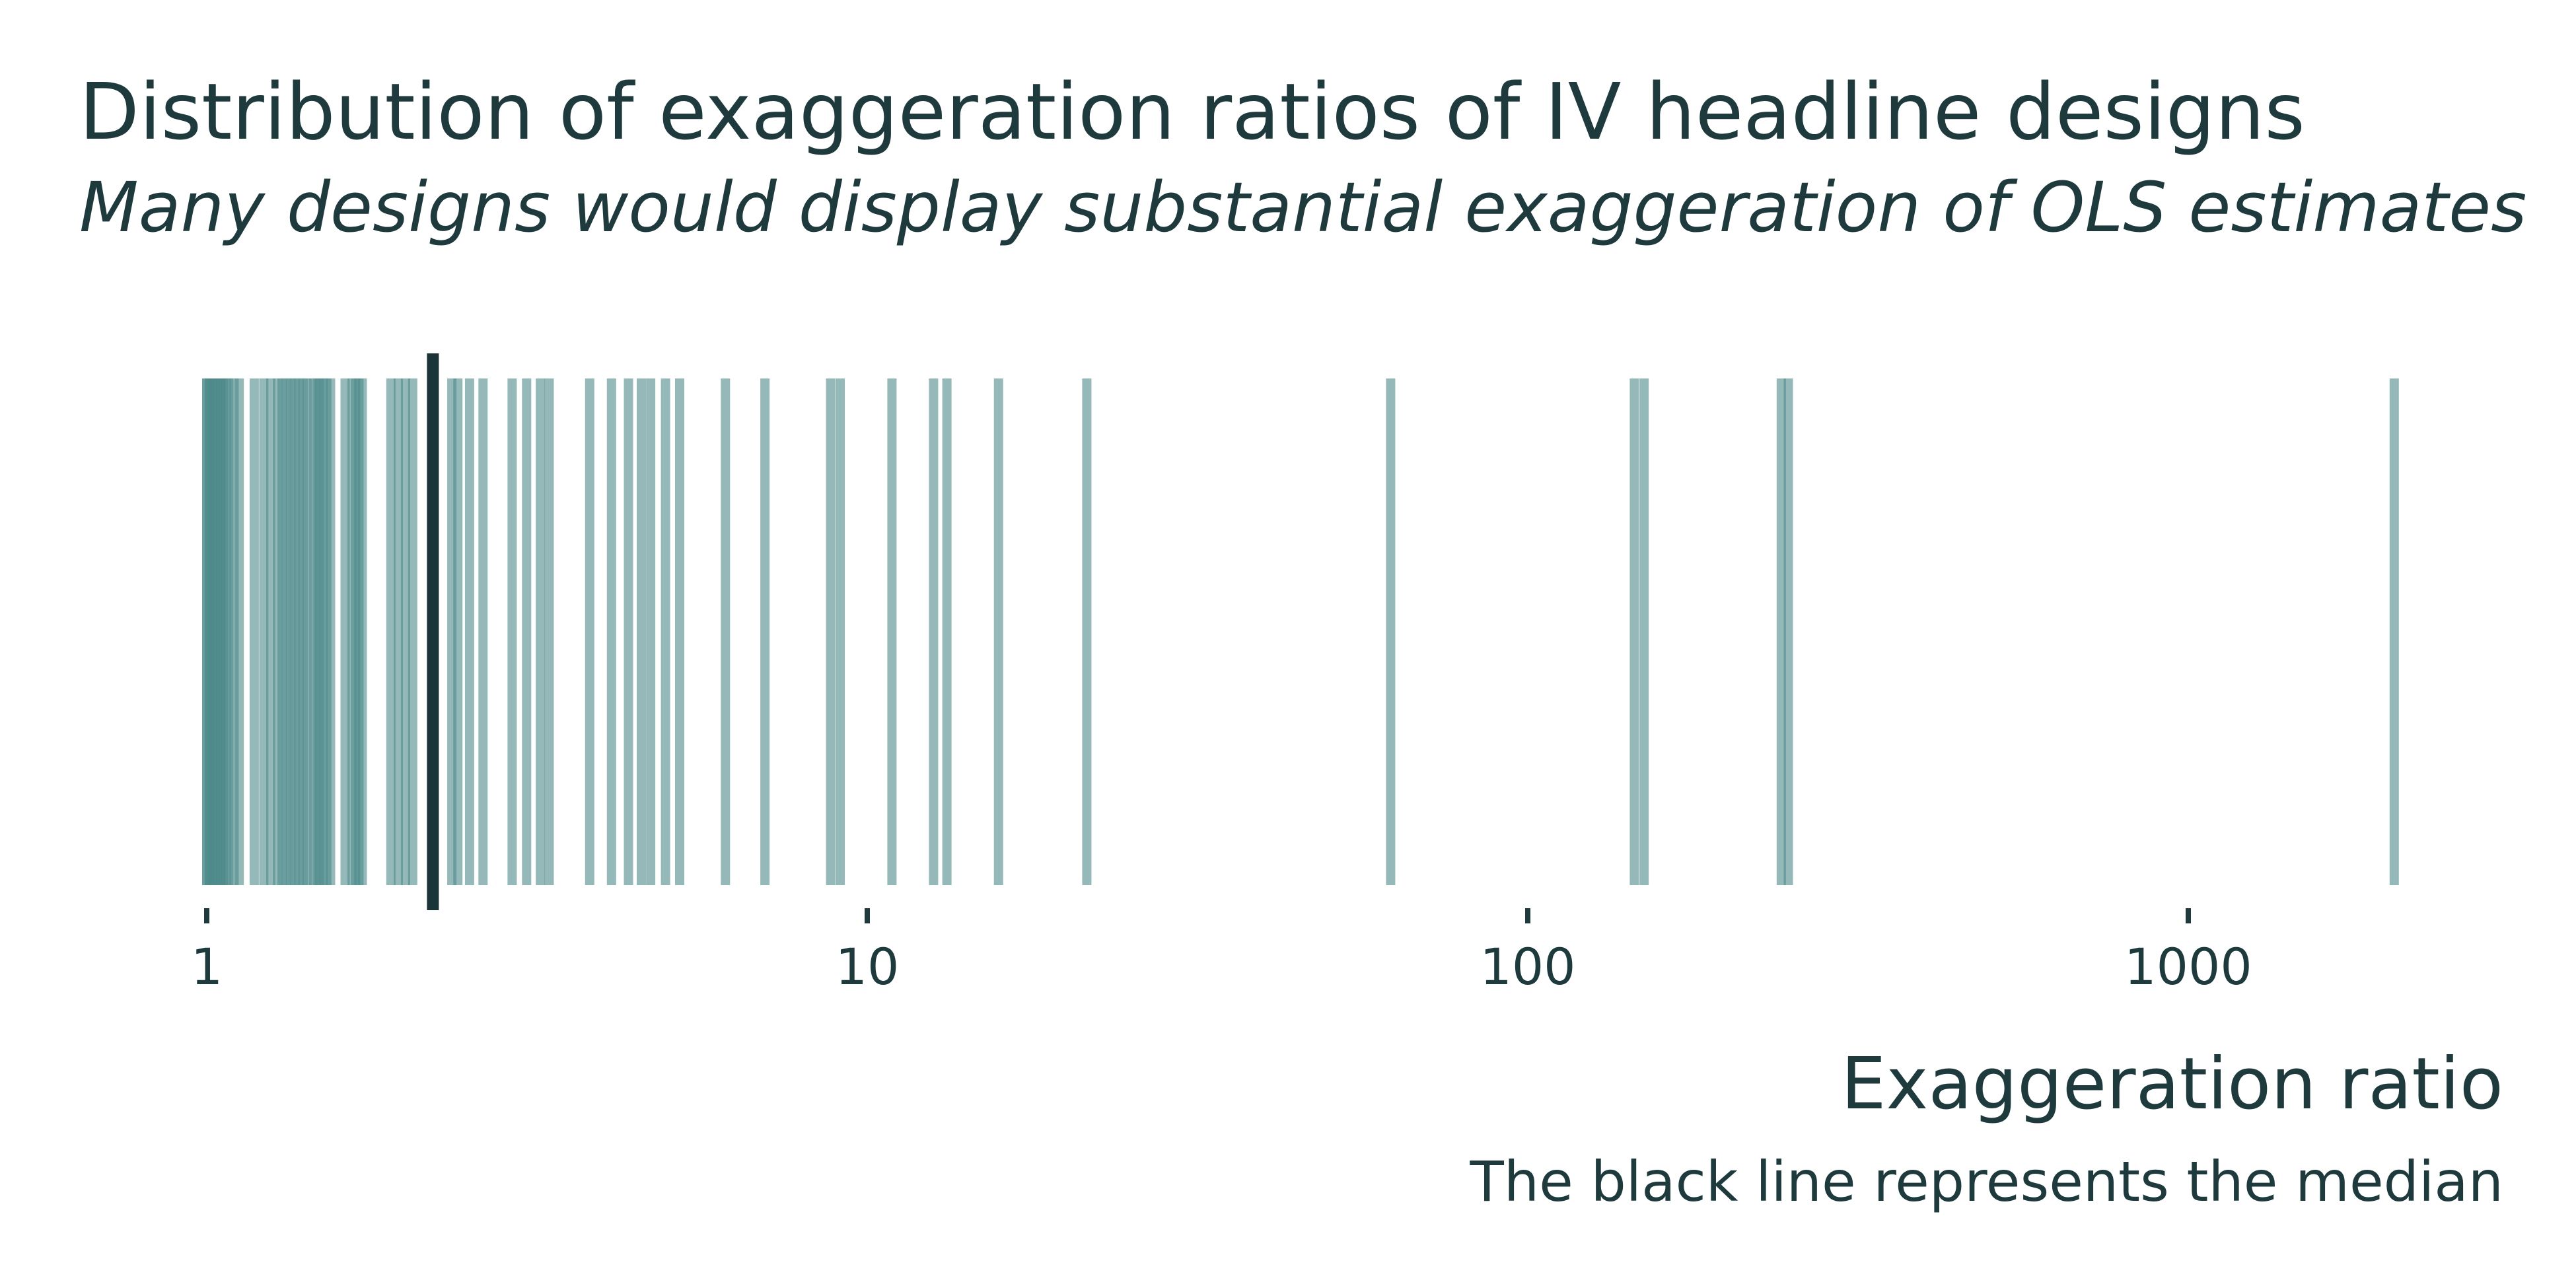  Describe the element at coordinates (2188, 967) in the screenshot. I see `x-tick-label: 1000` at that location.